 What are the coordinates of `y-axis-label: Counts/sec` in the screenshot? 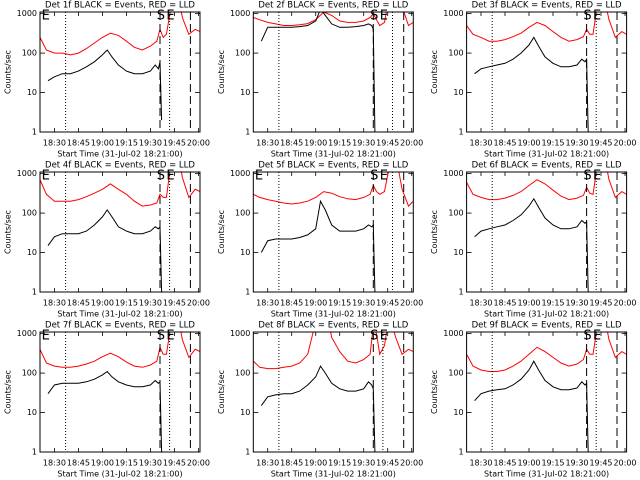 It's located at (221, 232).